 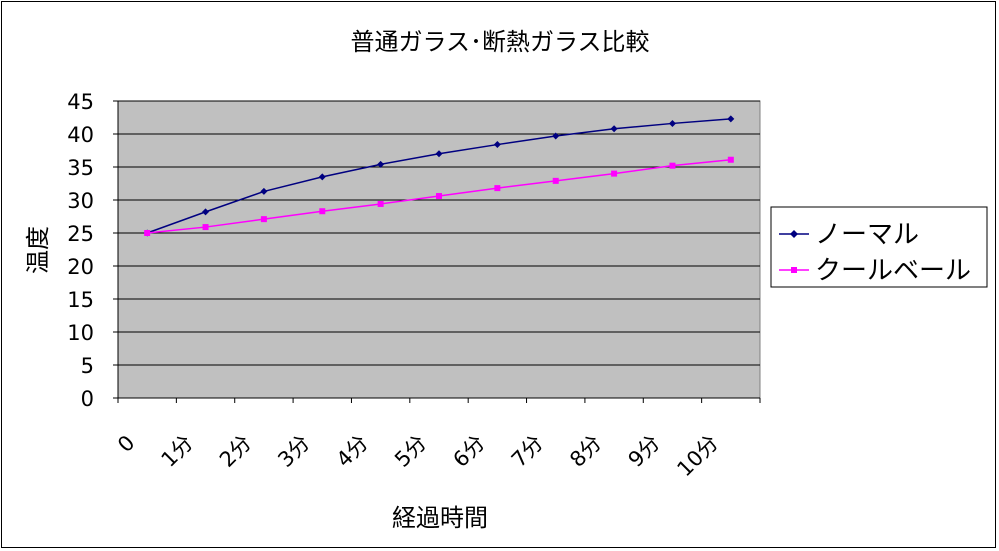 I want to click on y-tick-label: 0, so click(x=87, y=399).